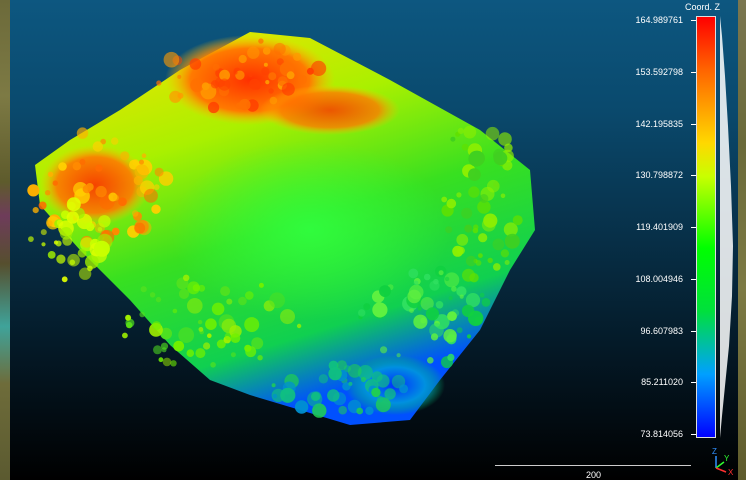 This screenshot has width=746, height=480. Describe the element at coordinates (659, 175) in the screenshot. I see `scale-tick-label: 130.798872` at that location.